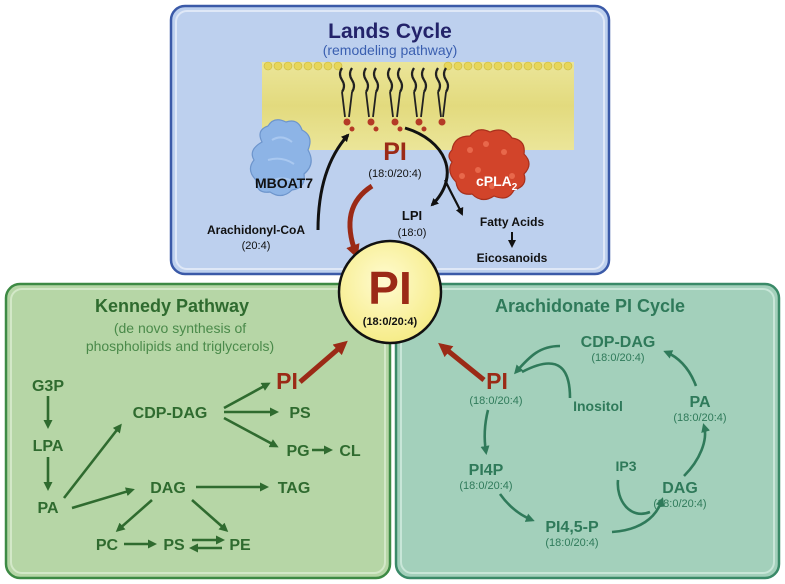  What do you see at coordinates (618, 342) in the screenshot?
I see `arach-cdp-dag: CDP-DAG` at bounding box center [618, 342].